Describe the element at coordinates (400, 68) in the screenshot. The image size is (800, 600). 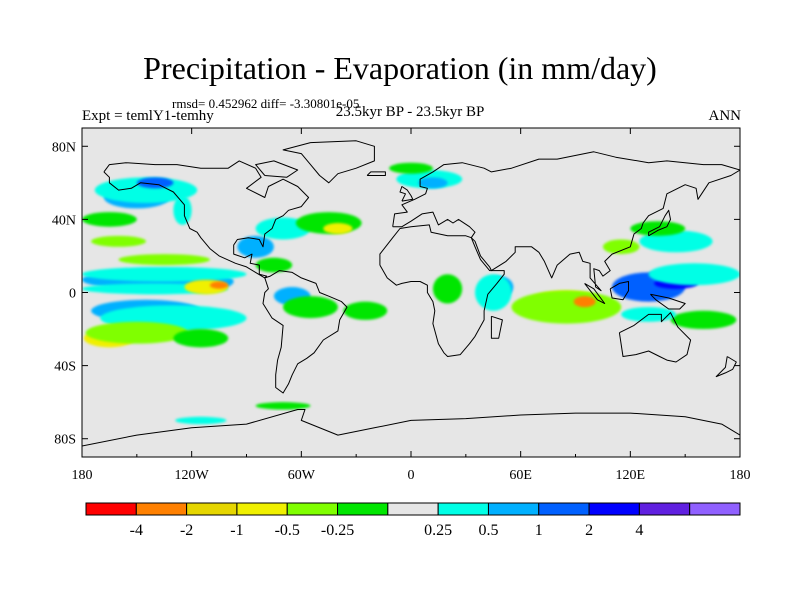
I see `chart-title: Precipitation - Evaporation (in mm/day)` at that location.